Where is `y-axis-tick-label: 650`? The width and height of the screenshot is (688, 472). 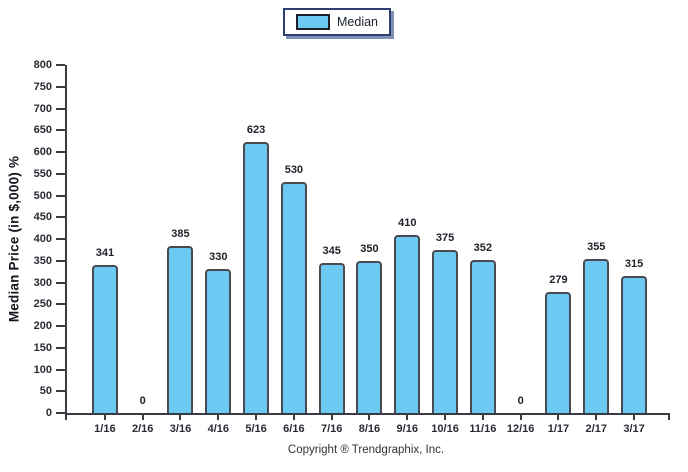 y-axis-tick-label: 650 is located at coordinates (42, 130).